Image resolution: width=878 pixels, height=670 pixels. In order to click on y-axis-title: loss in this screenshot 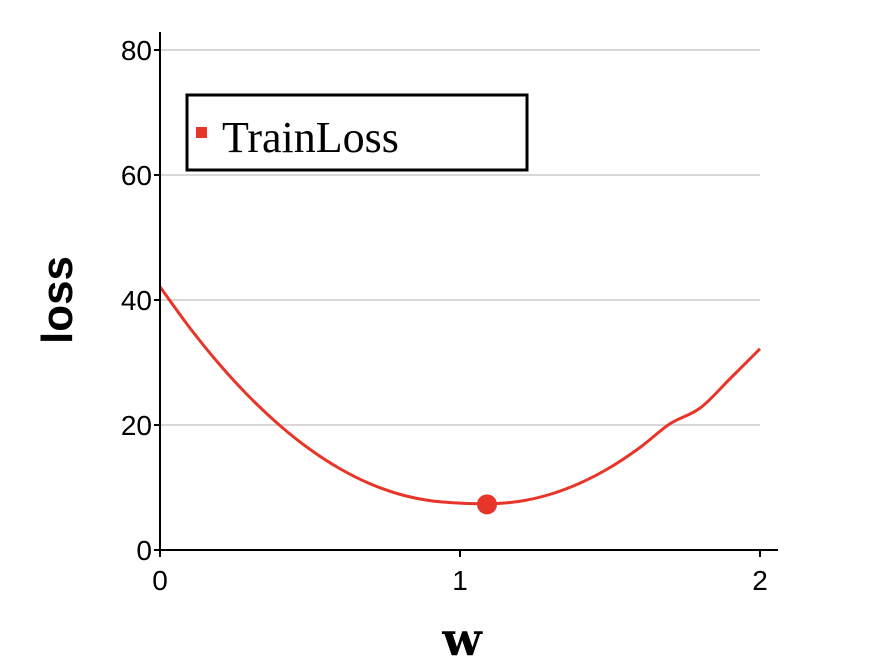, I will do `click(57, 300)`.